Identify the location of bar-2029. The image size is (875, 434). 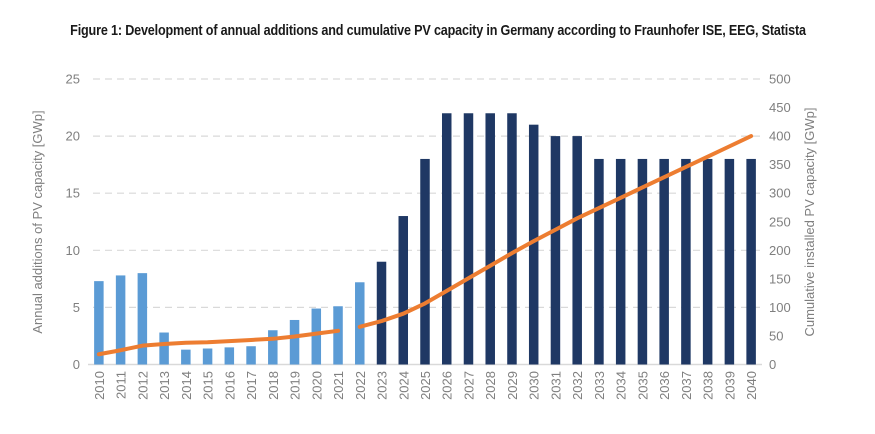
(512, 239).